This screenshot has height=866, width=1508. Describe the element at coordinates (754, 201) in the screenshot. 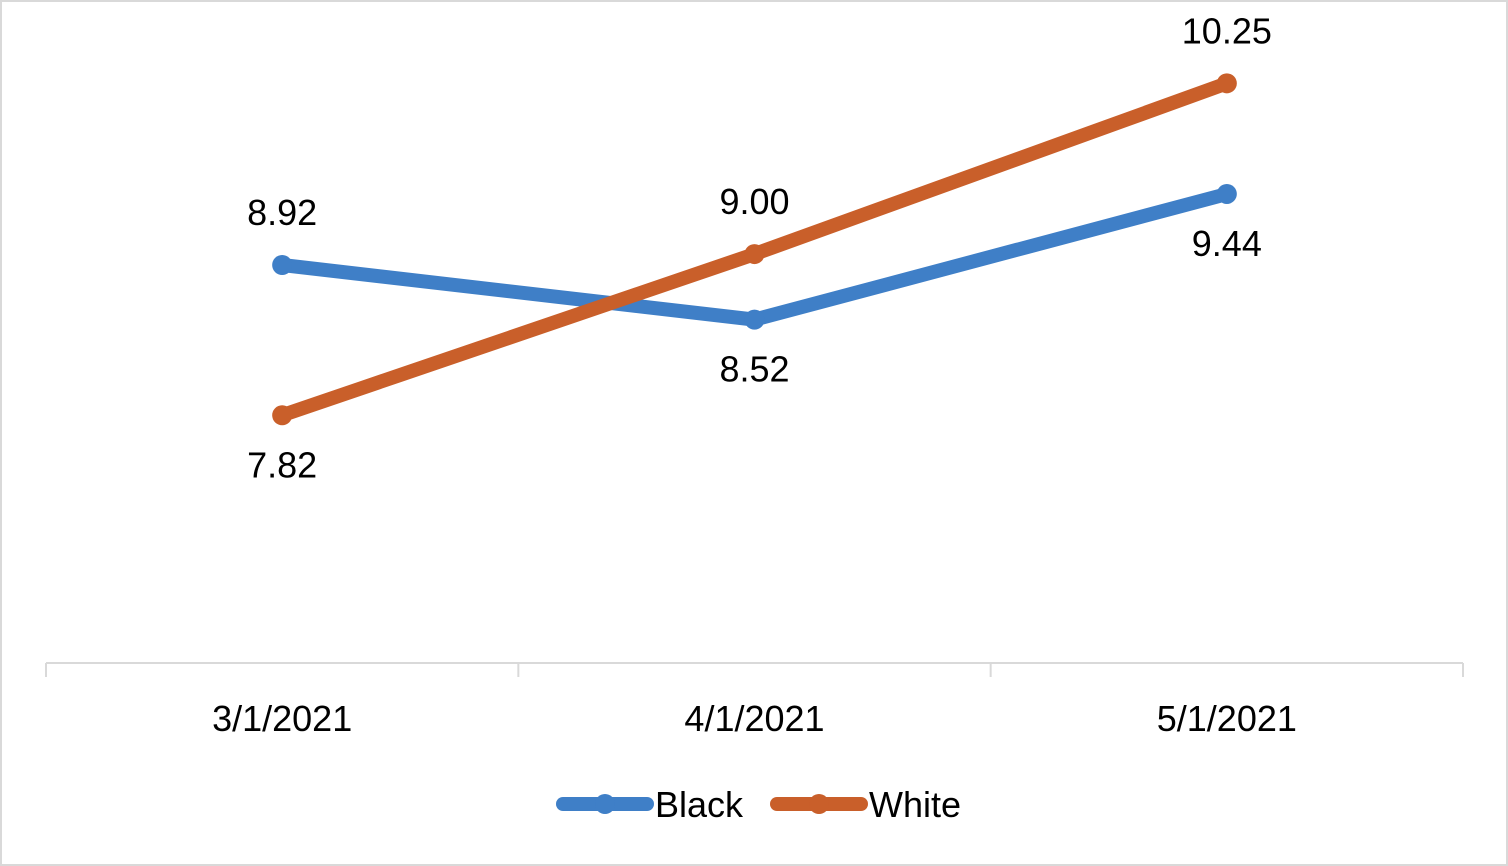

I see `data-label-white: 9.00` at that location.